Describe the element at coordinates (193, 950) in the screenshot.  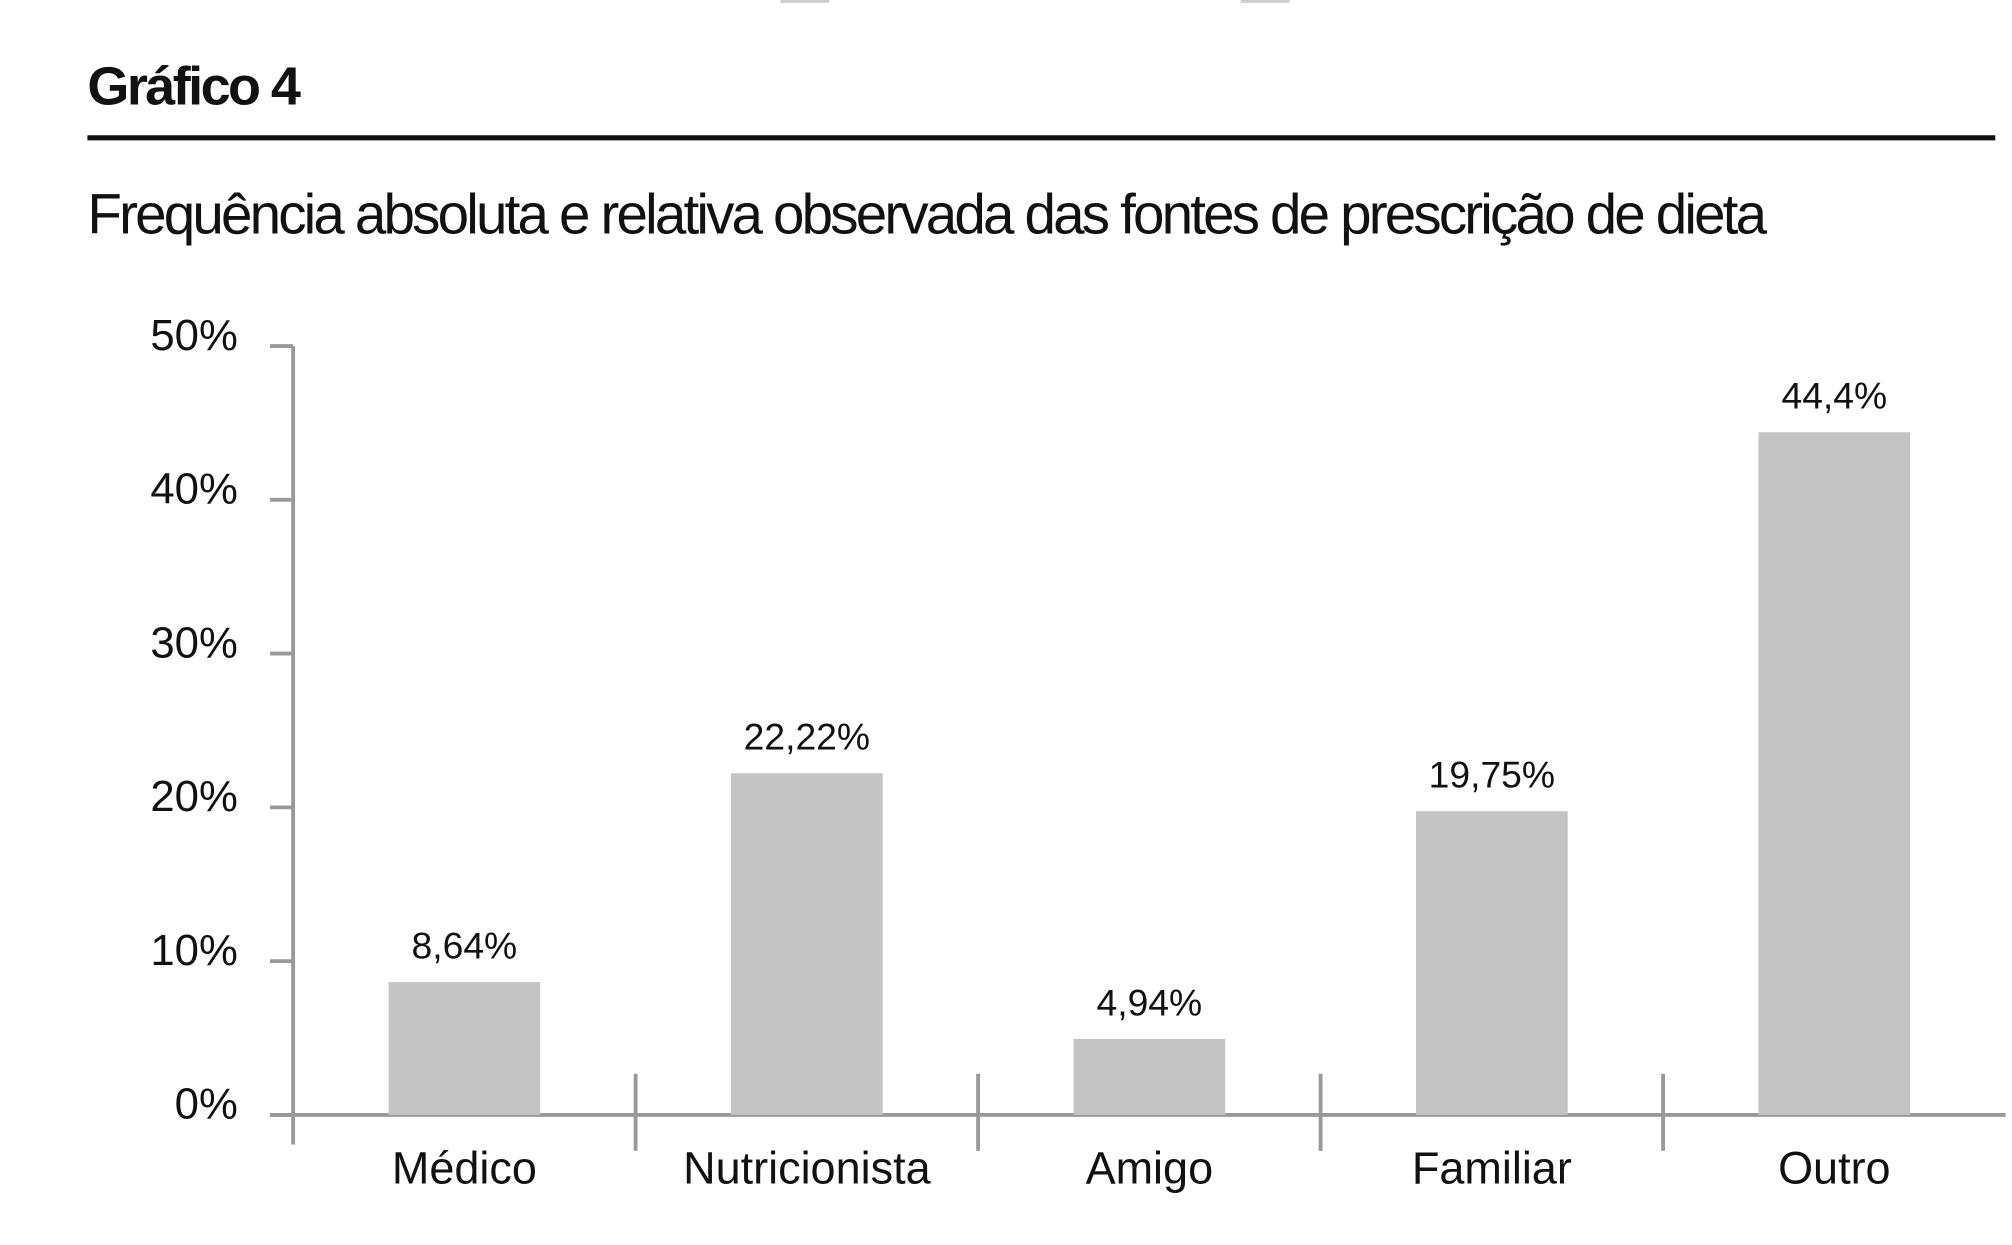
I see `y-tick-label: 10%` at that location.